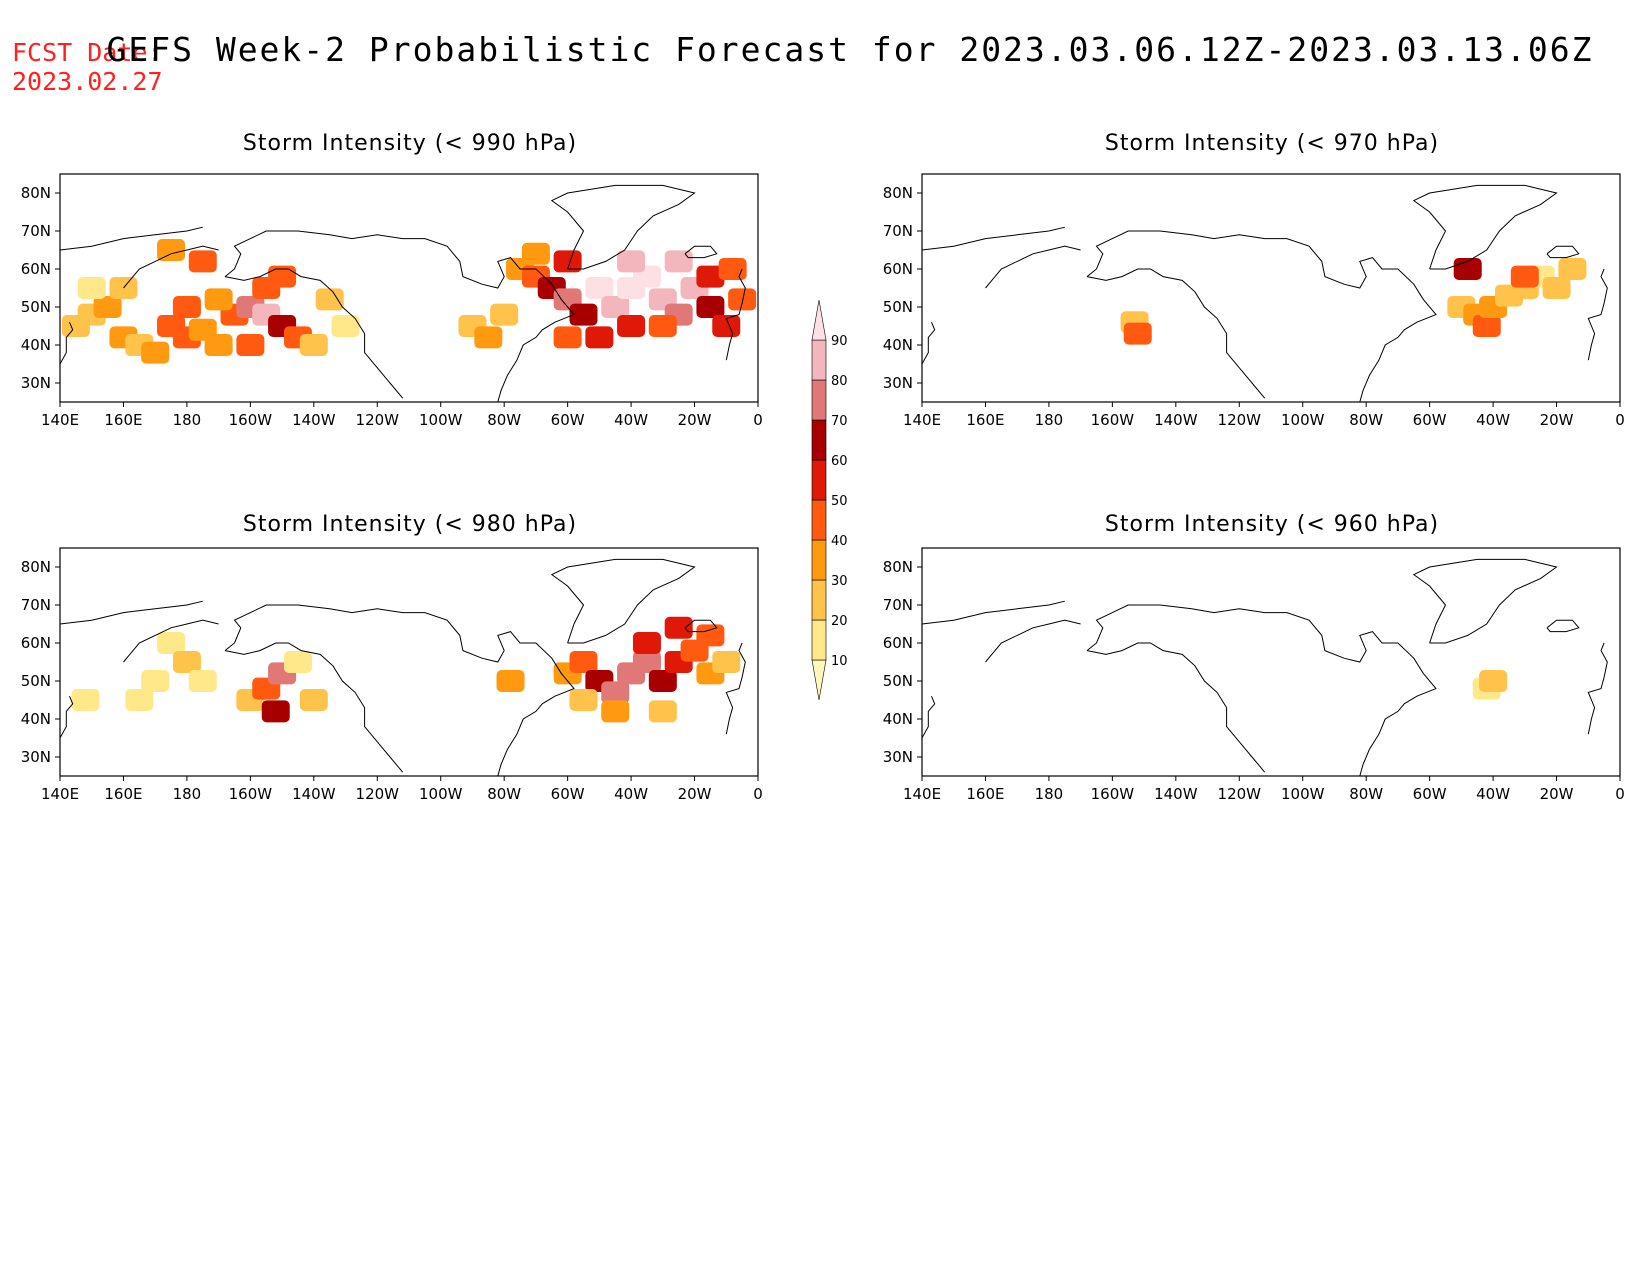  What do you see at coordinates (1557, 420) in the screenshot?
I see `lon-tick-label: 20W` at bounding box center [1557, 420].